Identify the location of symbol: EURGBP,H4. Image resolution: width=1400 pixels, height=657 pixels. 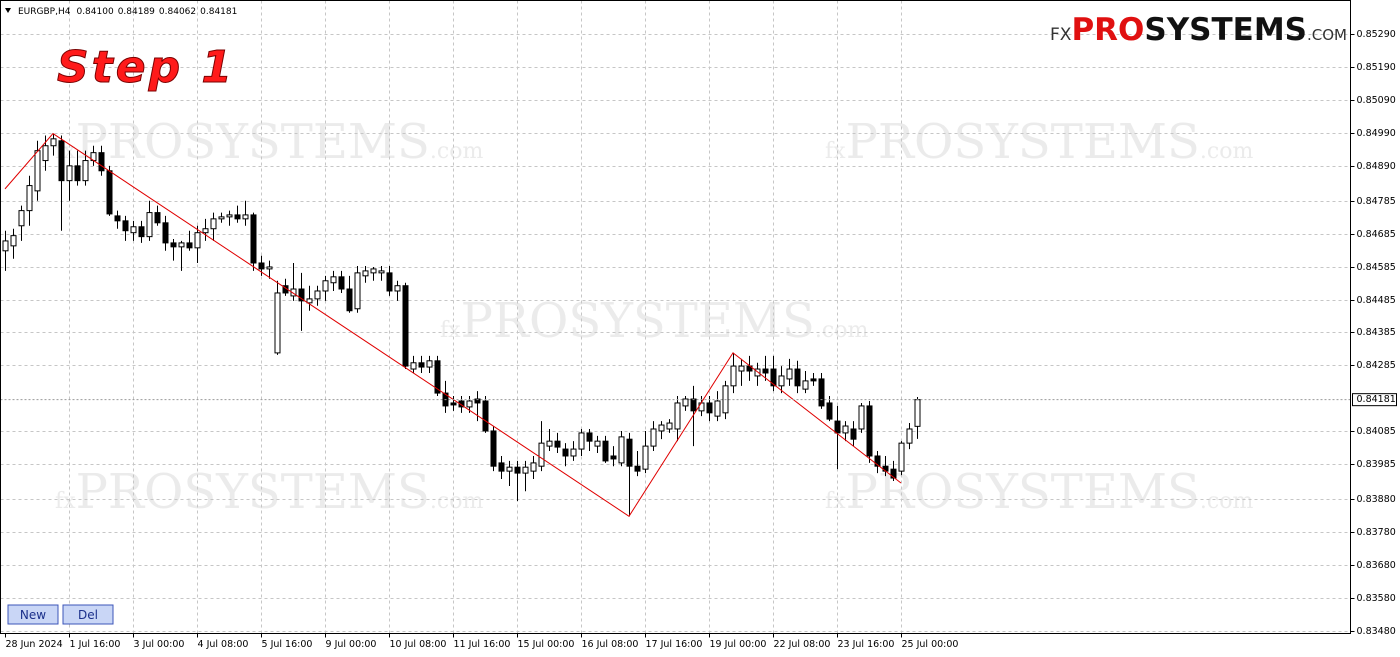
(44, 12).